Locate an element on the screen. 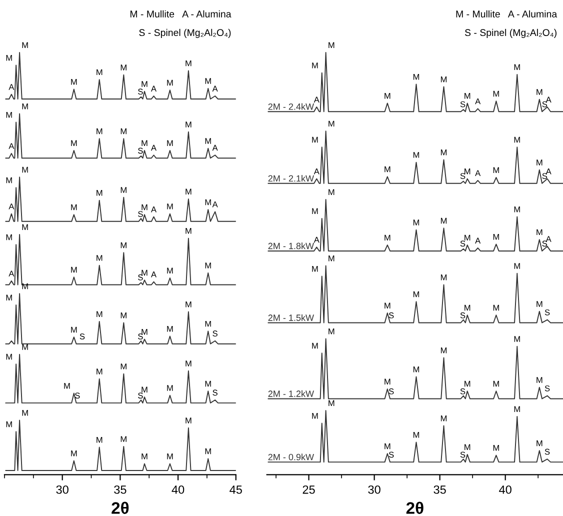 This screenshot has height=516, width=563. x-tick-label: 45 is located at coordinates (236, 490).